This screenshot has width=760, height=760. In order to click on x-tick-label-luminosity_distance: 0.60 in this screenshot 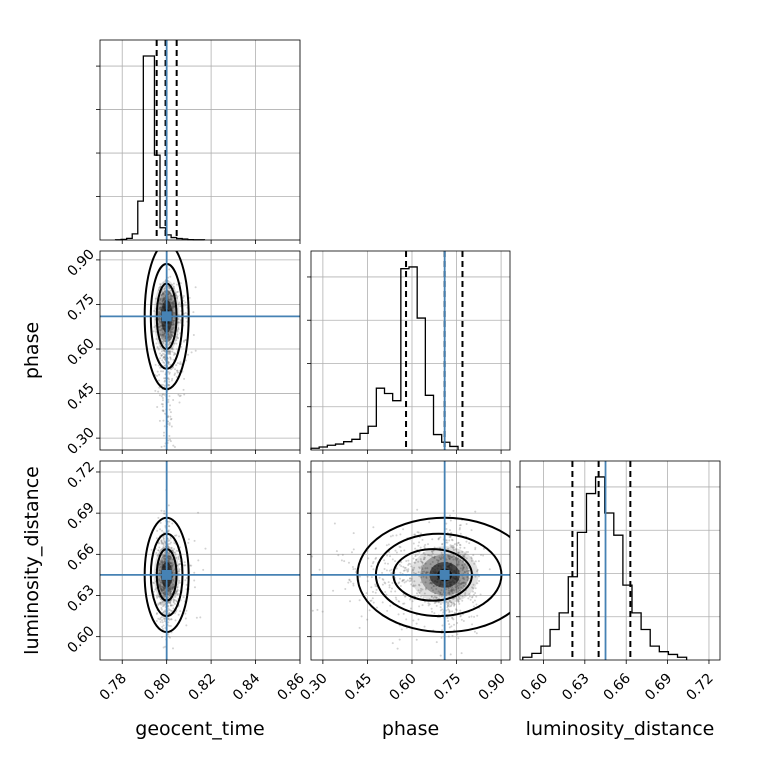, I will do `click(534, 686)`.